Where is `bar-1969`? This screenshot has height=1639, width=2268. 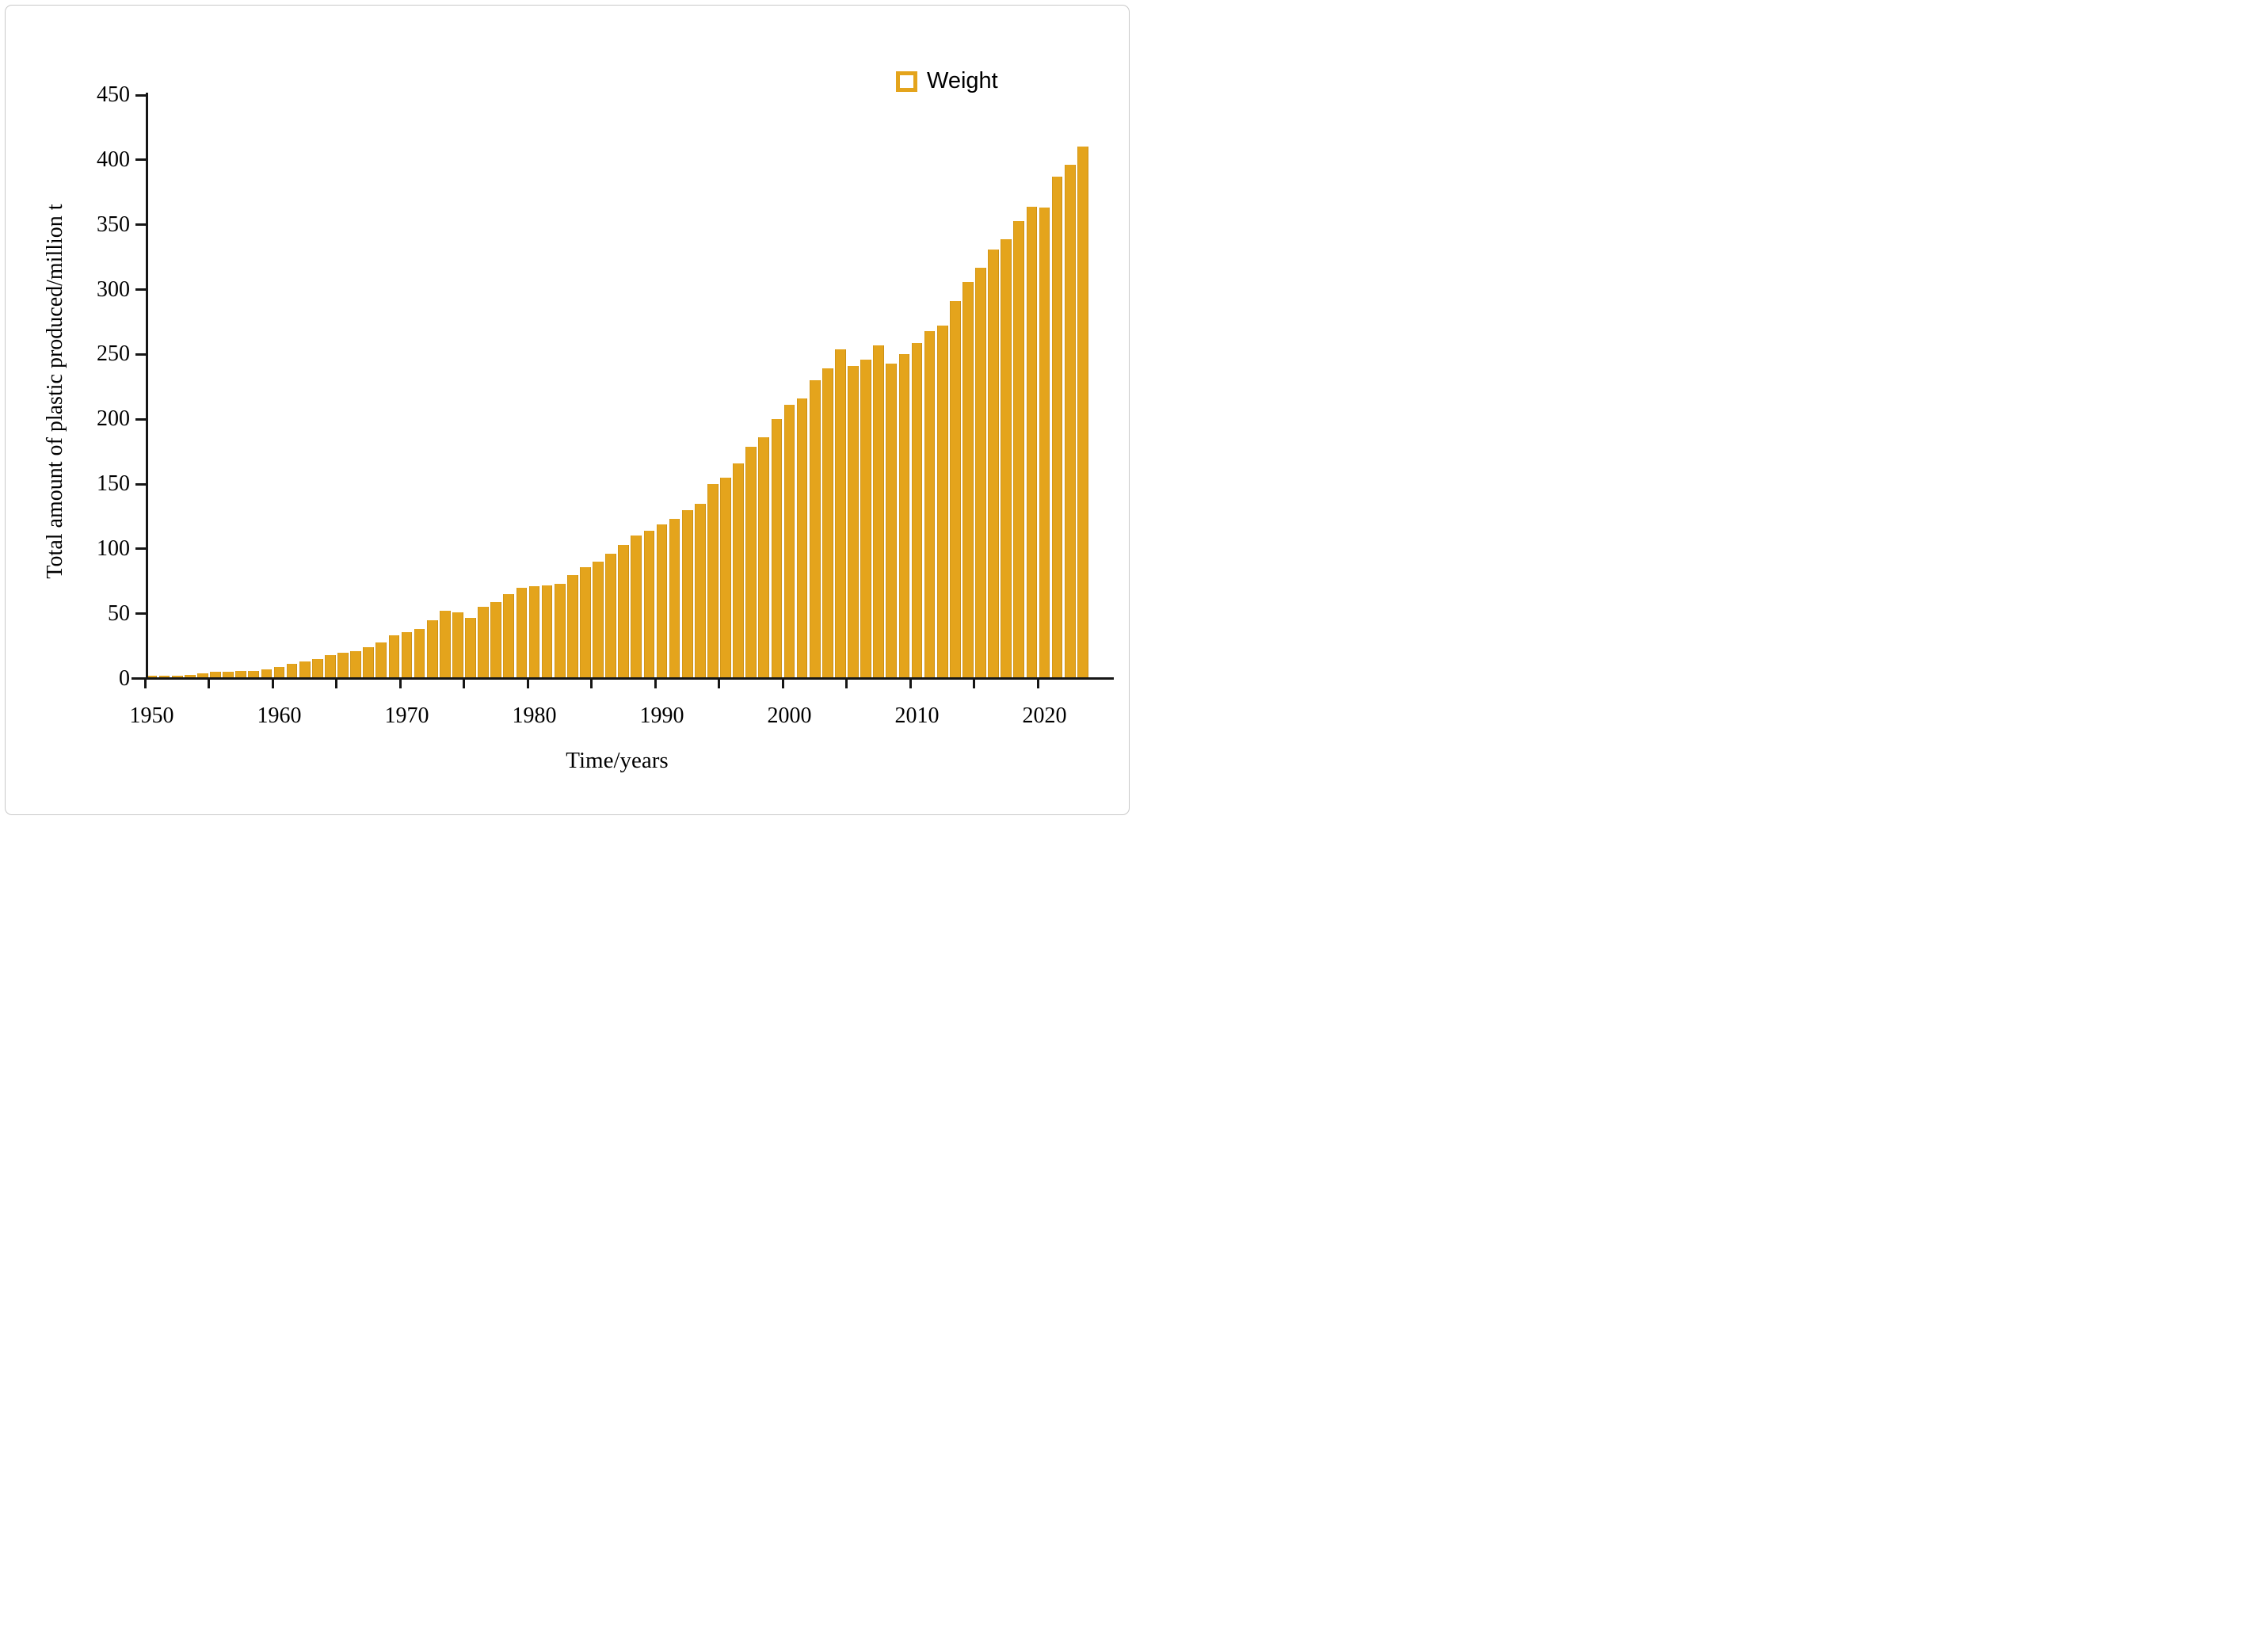 bar-1969 is located at coordinates (394, 657).